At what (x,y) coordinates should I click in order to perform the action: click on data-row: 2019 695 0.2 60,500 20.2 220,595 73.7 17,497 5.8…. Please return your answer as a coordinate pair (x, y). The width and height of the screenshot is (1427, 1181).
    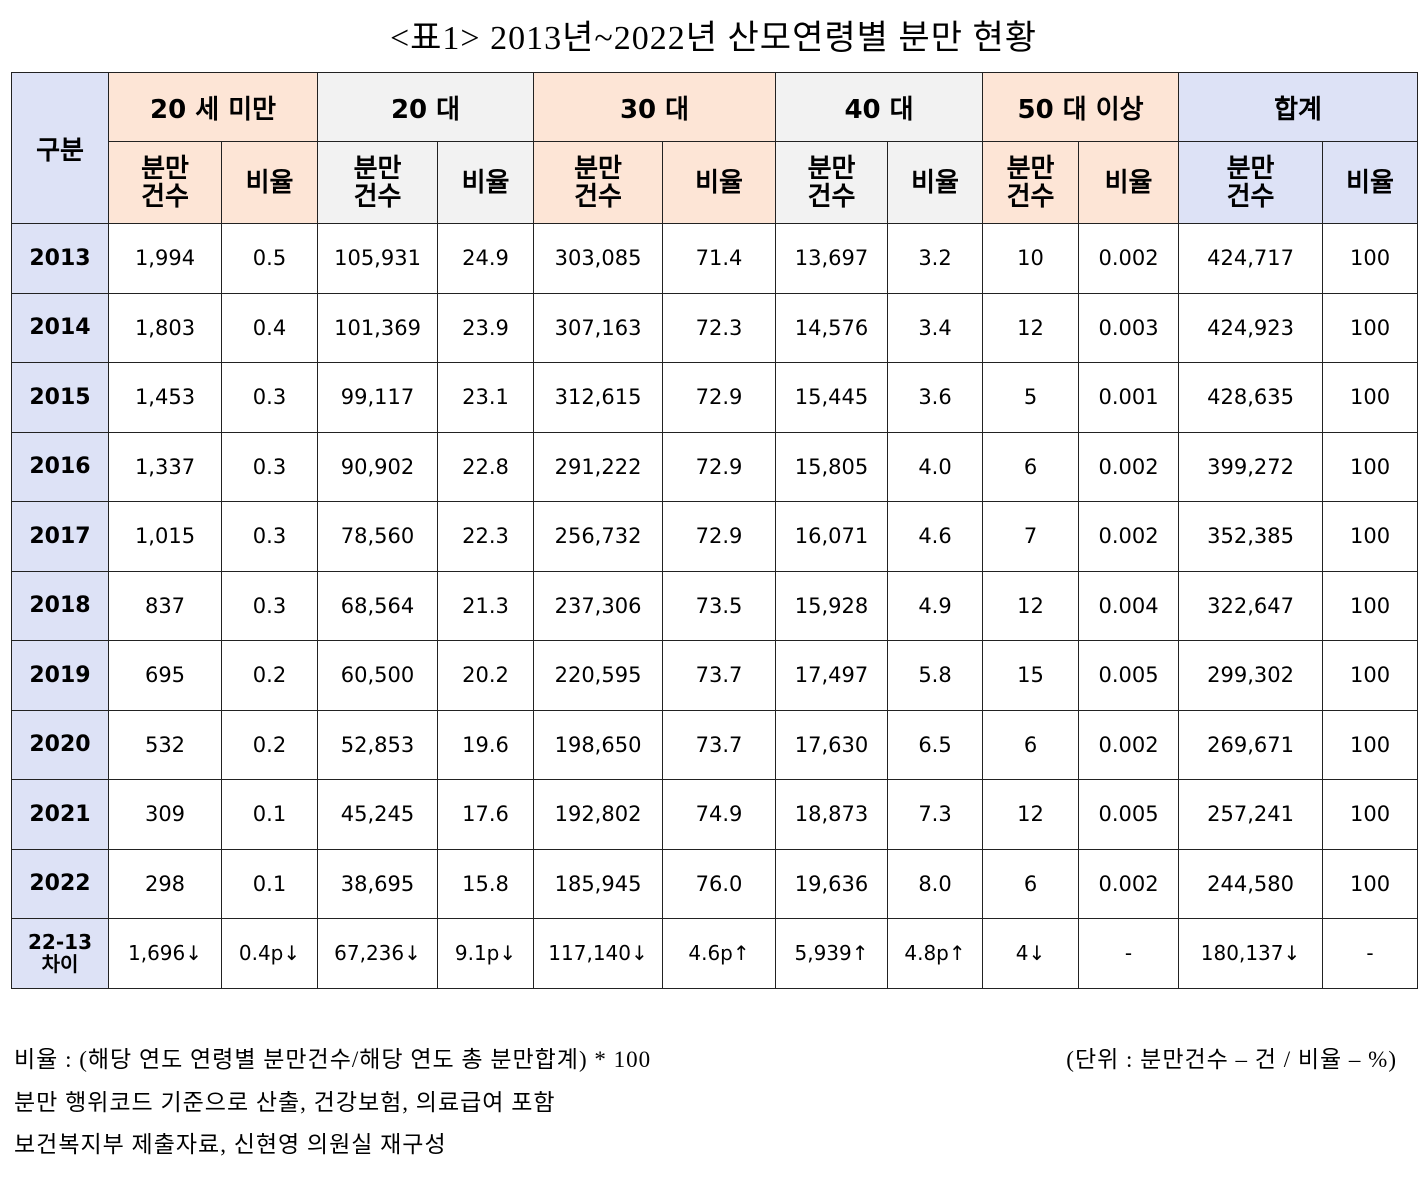
    Looking at the image, I should click on (715, 675).